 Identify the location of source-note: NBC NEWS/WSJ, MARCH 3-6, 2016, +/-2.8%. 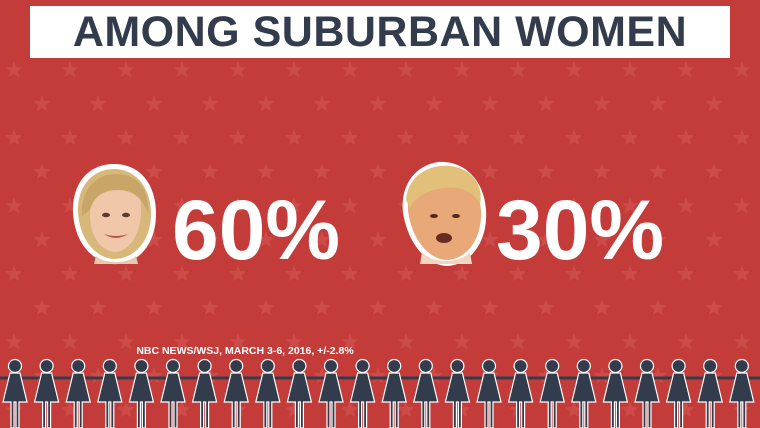
(245, 351).